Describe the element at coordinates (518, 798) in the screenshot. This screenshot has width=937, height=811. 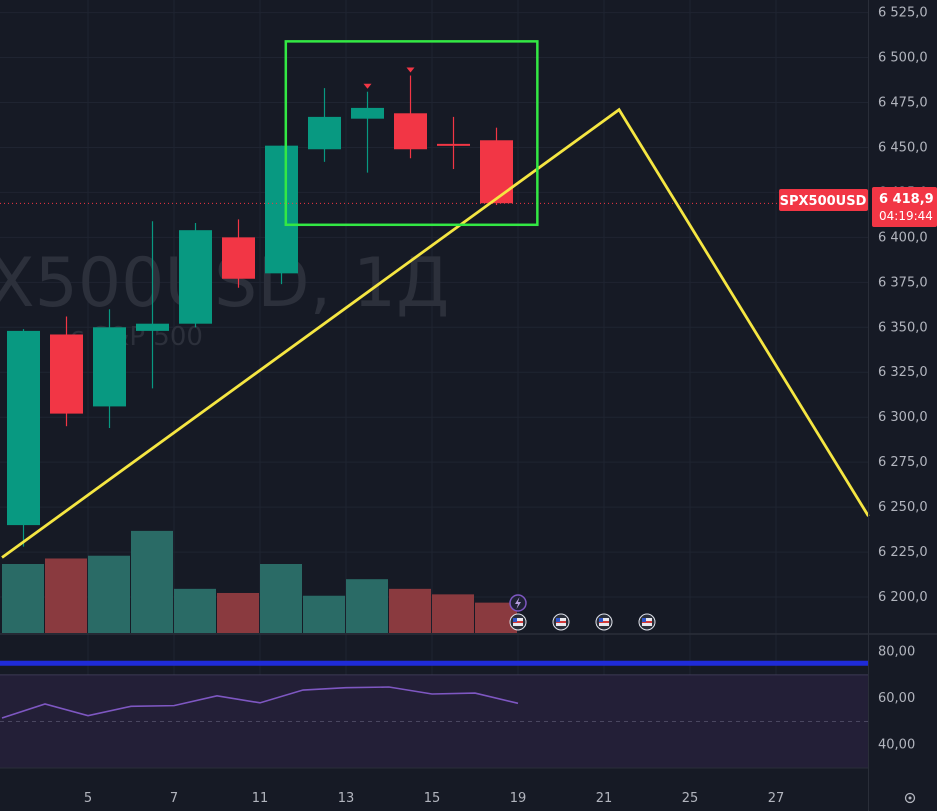
I see `time-tick-label: 19` at that location.